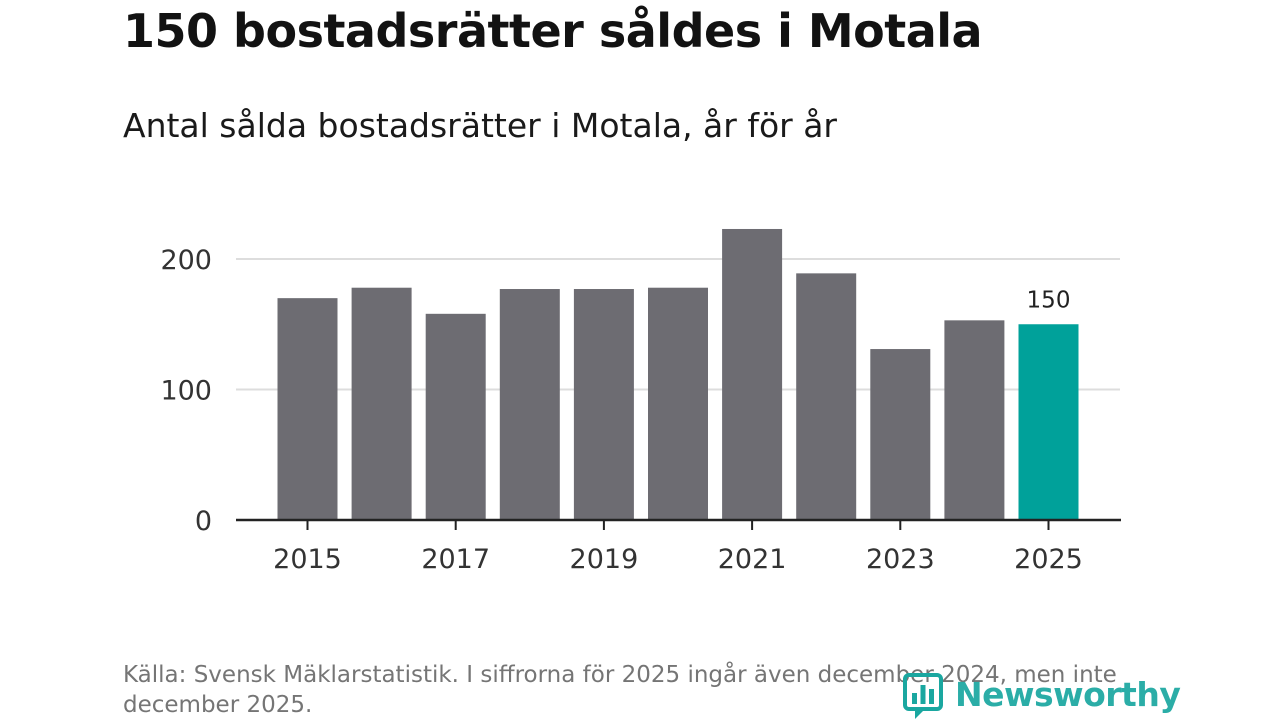 Image resolution: width=1280 pixels, height=720 pixels. I want to click on data-label-2025: 150, so click(1049, 300).